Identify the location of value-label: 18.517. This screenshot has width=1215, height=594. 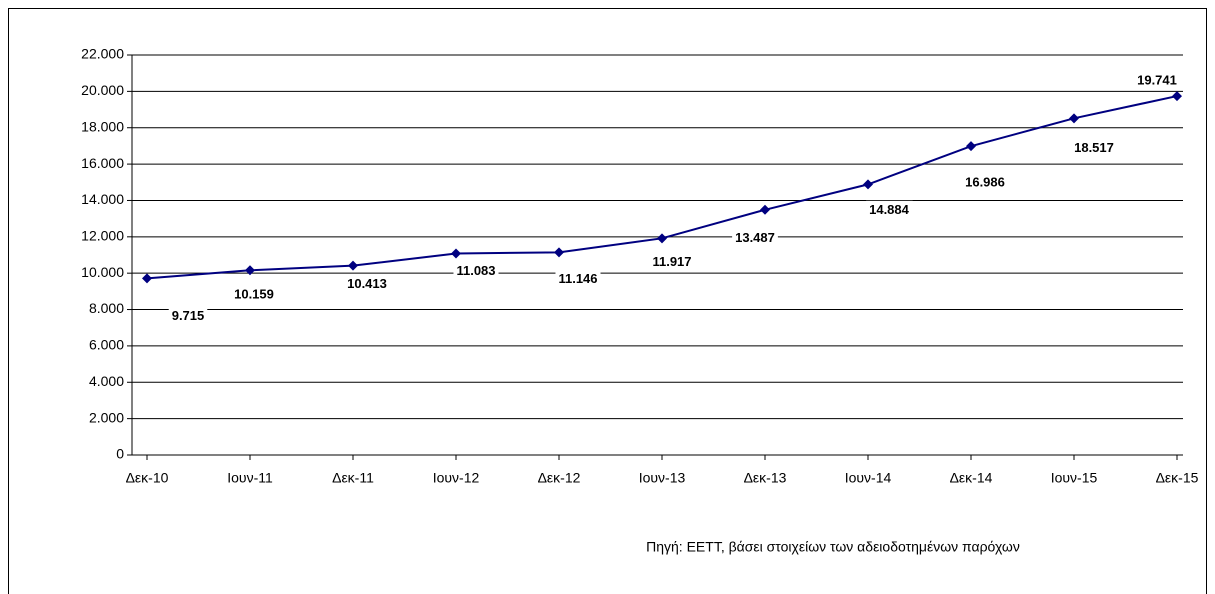
(1094, 147).